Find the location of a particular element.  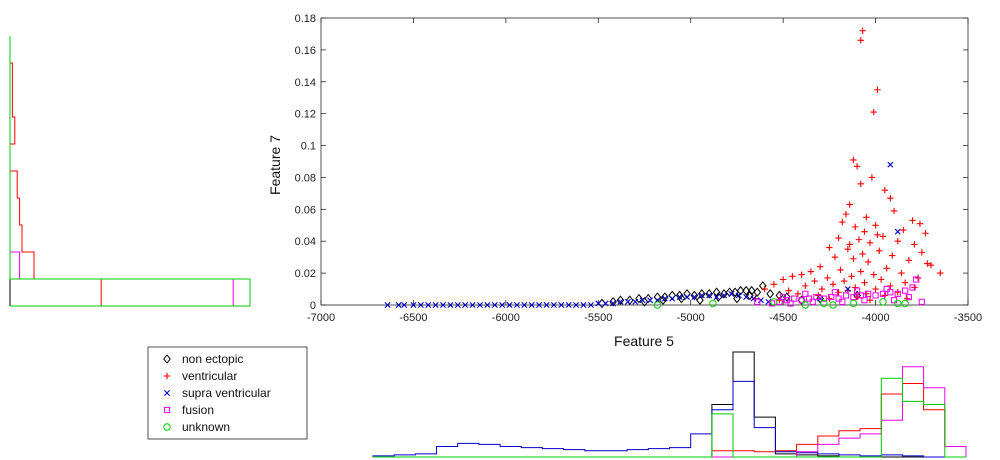

x-tick-label: -4500 is located at coordinates (783, 318).